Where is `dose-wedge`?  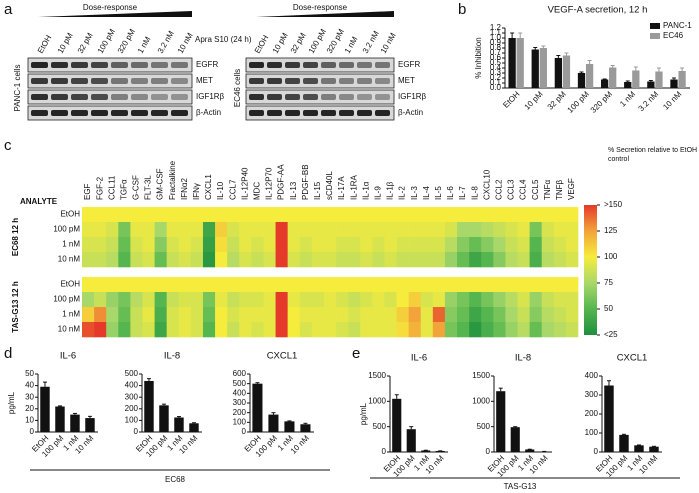
dose-wedge is located at coordinates (325, 14).